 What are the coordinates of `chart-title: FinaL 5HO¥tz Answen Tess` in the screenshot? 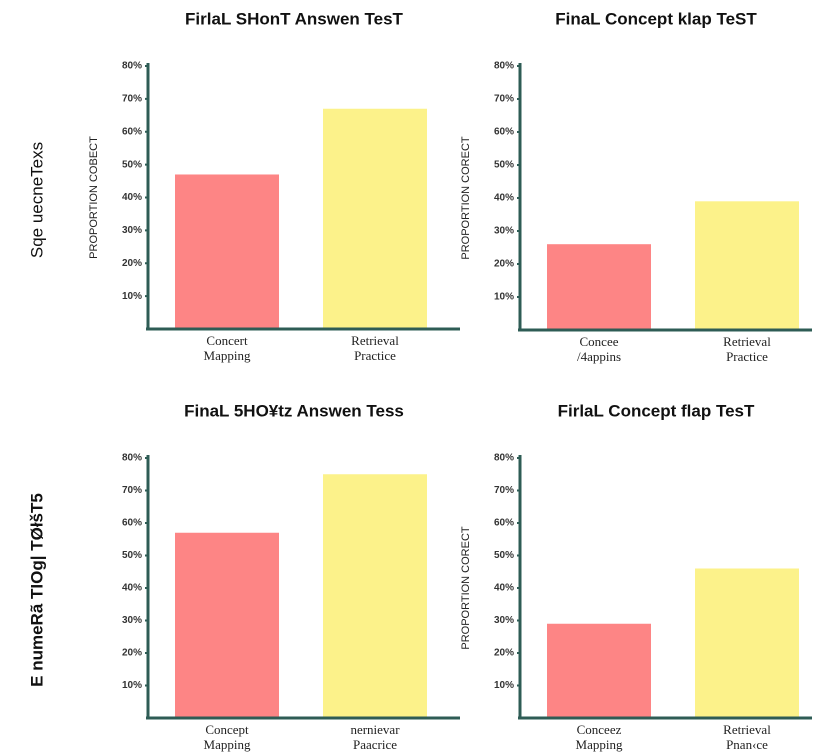 It's located at (294, 410).